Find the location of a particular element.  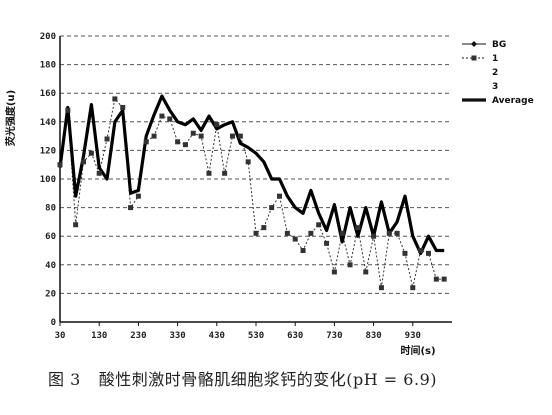

x-tick-label: 430 is located at coordinates (217, 336).